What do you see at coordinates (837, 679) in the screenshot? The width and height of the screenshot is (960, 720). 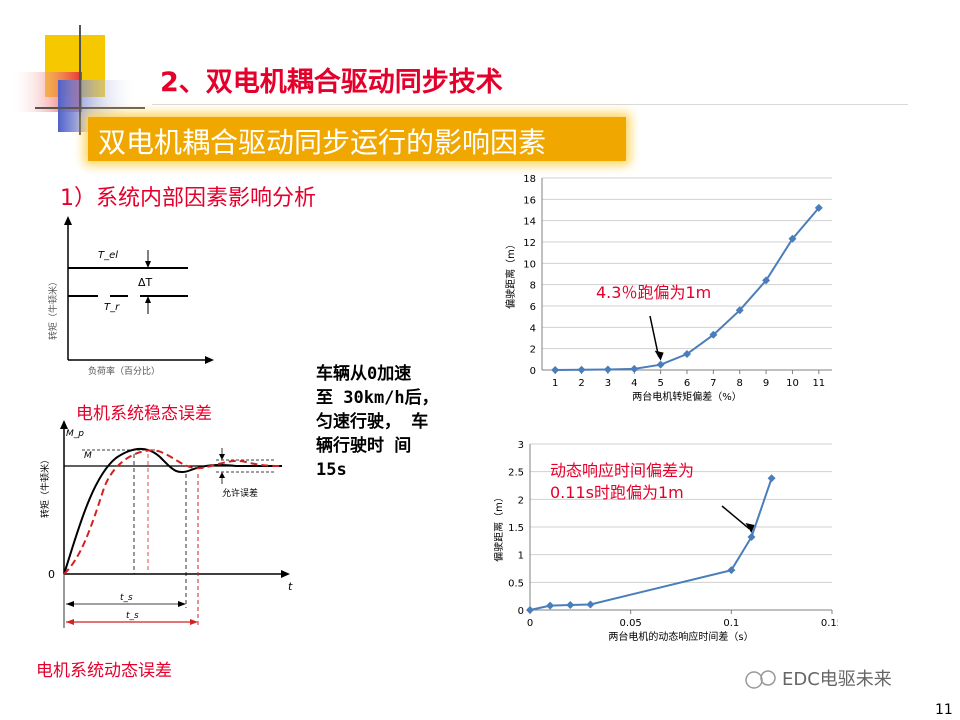 I see `watermark-text: EDC电驱未来` at bounding box center [837, 679].